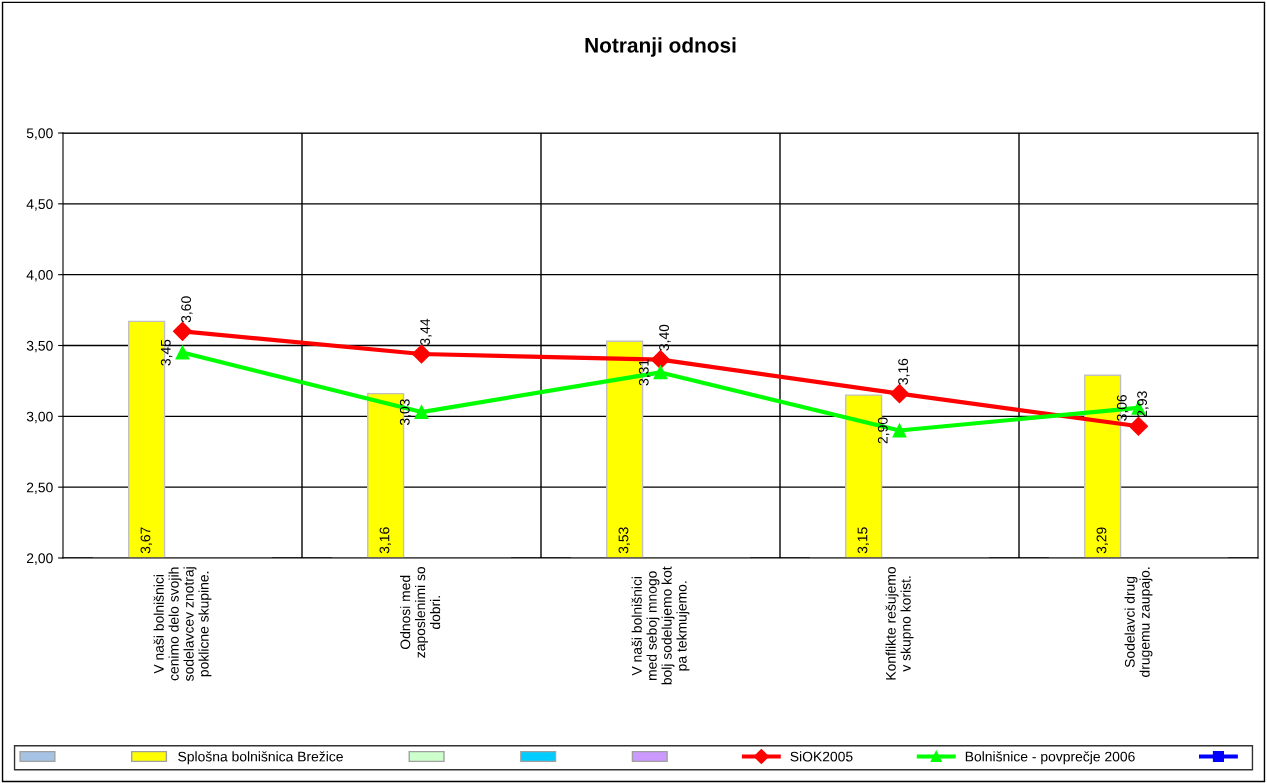 This screenshot has height=783, width=1267. What do you see at coordinates (39, 559) in the screenshot?
I see `y-tick-label: 2,00` at bounding box center [39, 559].